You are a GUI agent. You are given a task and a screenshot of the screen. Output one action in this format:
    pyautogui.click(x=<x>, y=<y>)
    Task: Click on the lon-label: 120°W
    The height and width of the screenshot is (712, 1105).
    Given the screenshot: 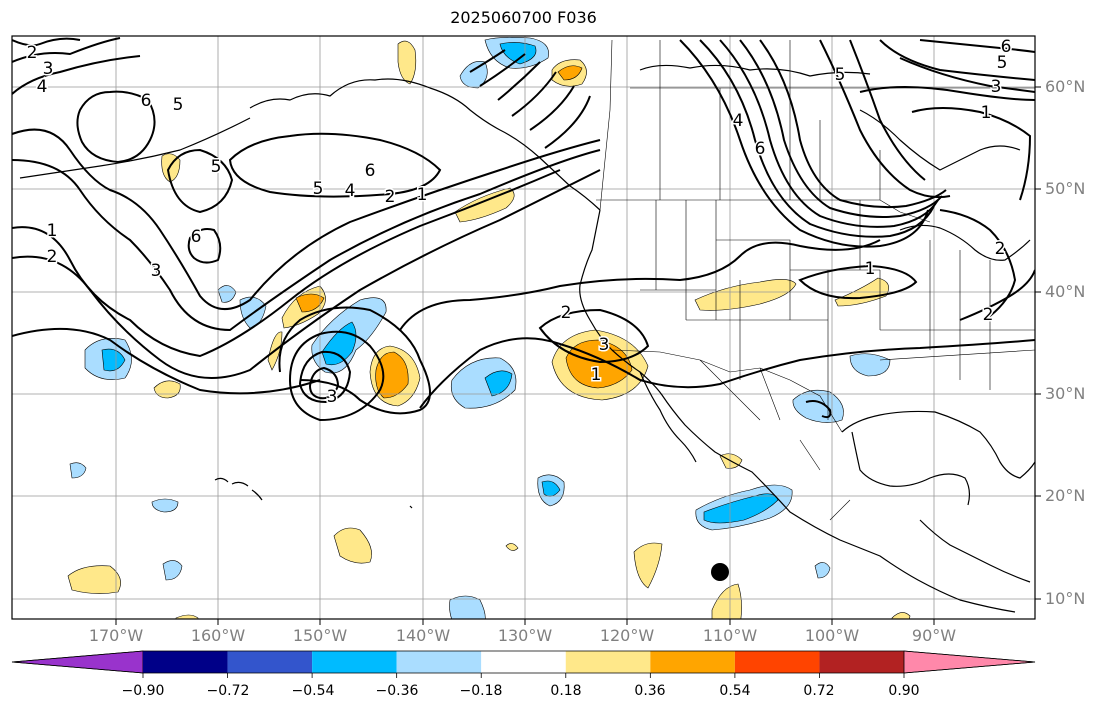 What is the action you would take?
    pyautogui.click(x=627, y=635)
    